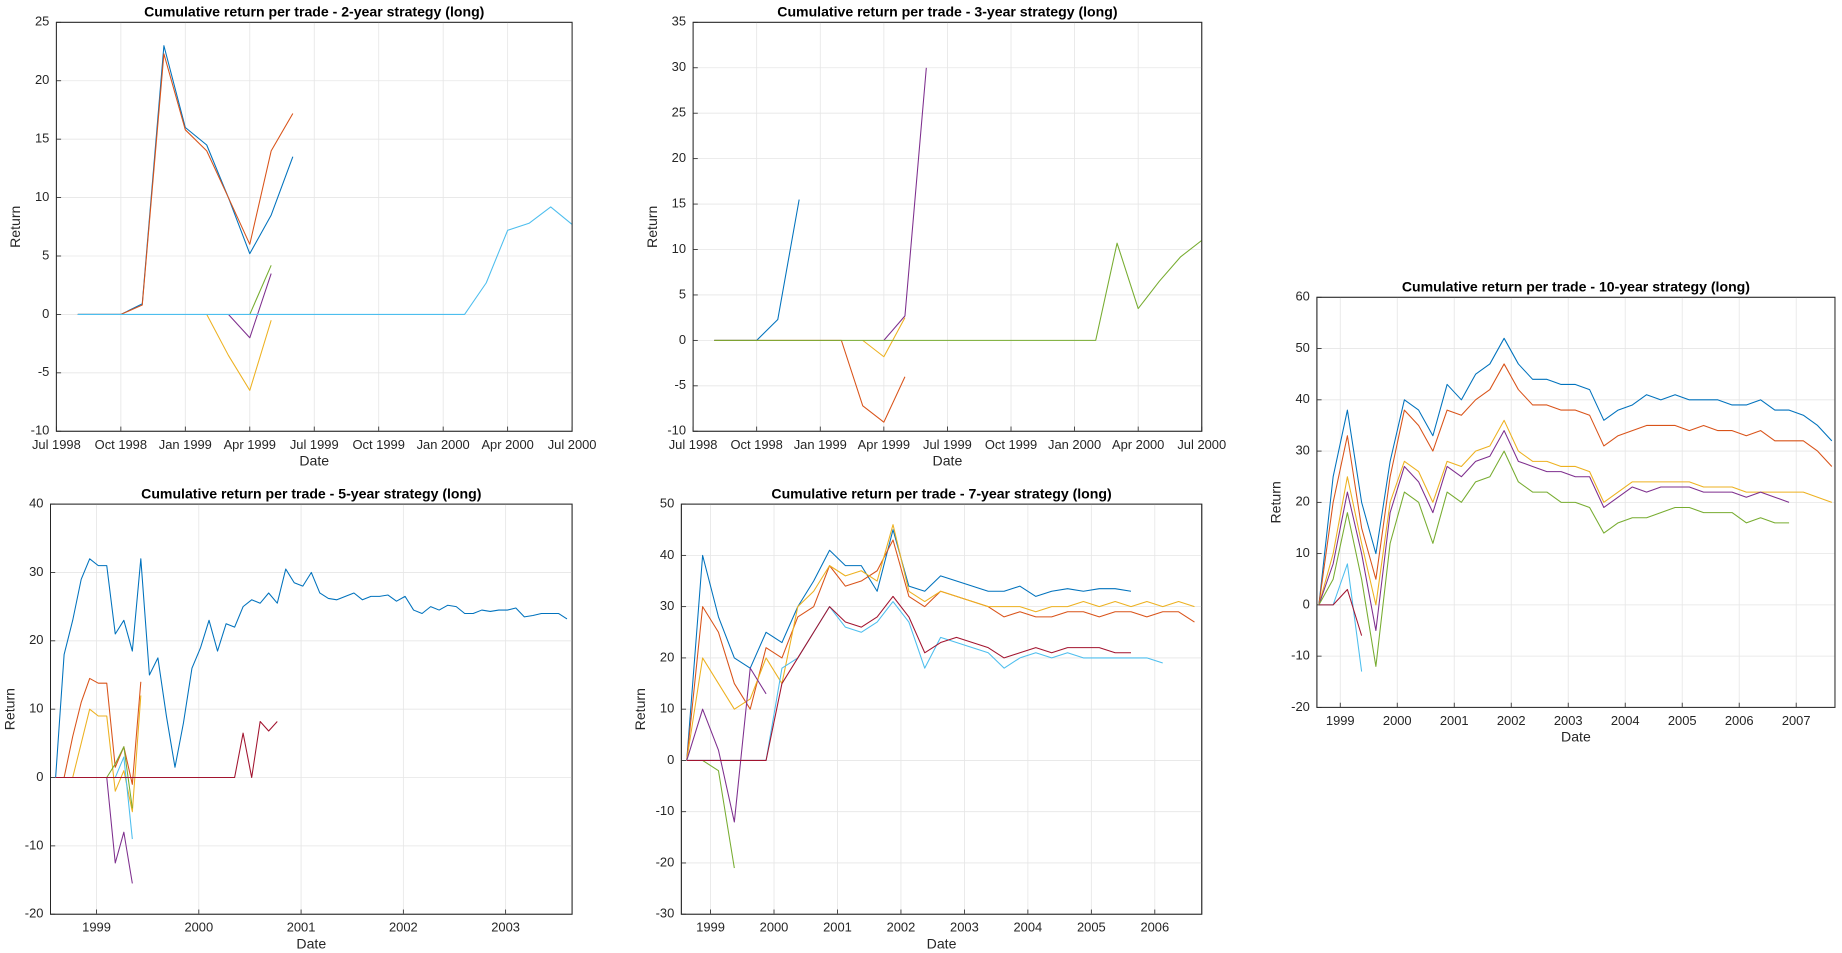 The width and height of the screenshot is (1842, 953). Describe the element at coordinates (45, 254) in the screenshot. I see `y-tick-label: 5` at that location.